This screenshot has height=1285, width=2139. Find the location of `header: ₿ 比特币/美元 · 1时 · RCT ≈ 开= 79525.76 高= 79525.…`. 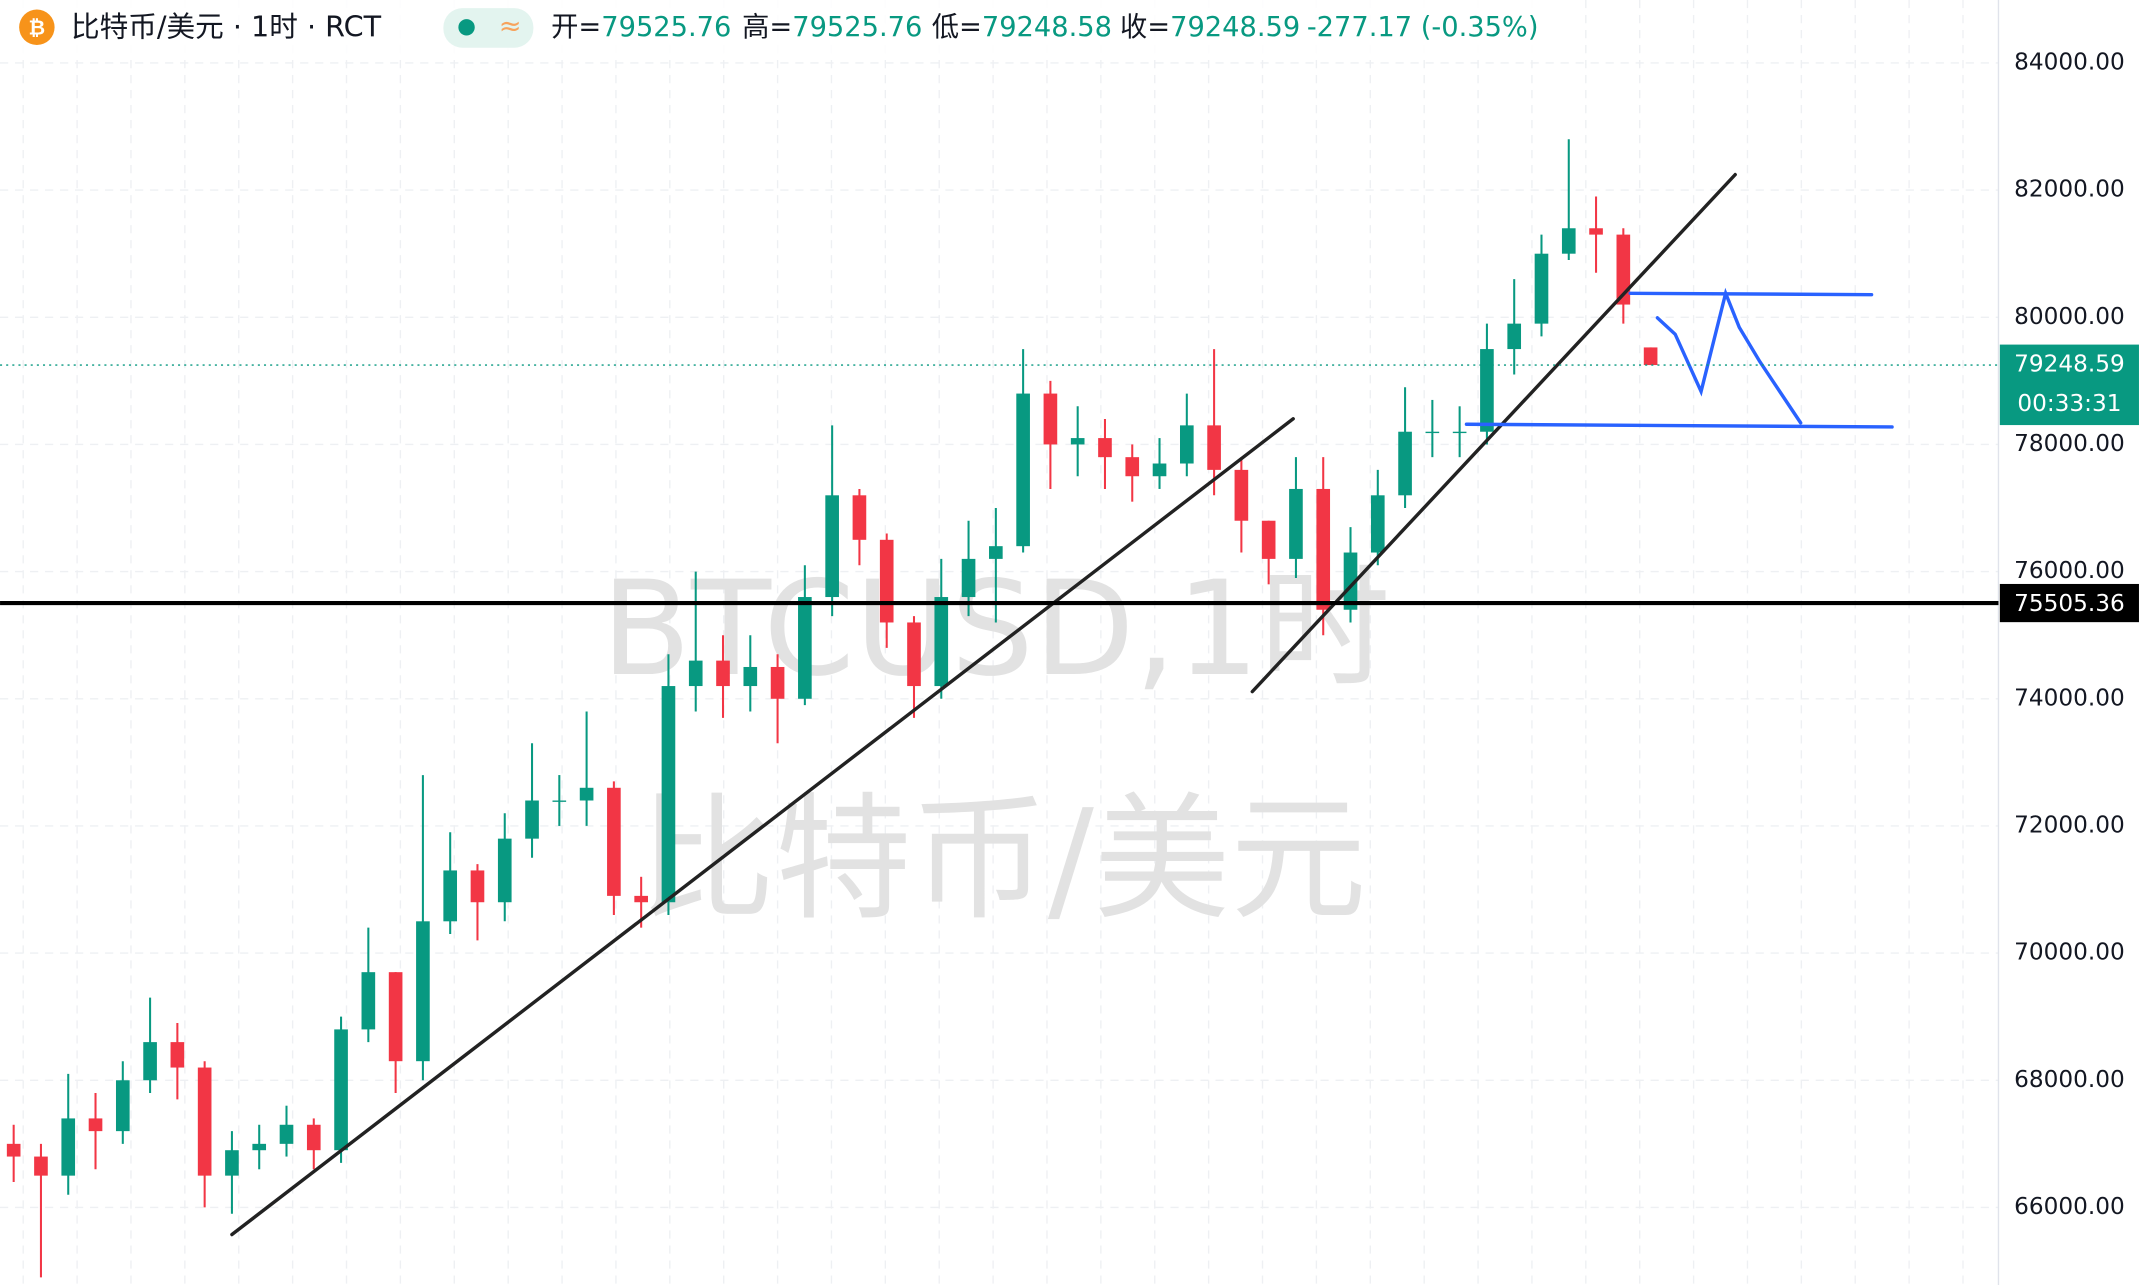

header: ₿ 比特币/美元 · 1时 · RCT ≈ 开= 79525.76 高= 79525.… is located at coordinates (791, 29).